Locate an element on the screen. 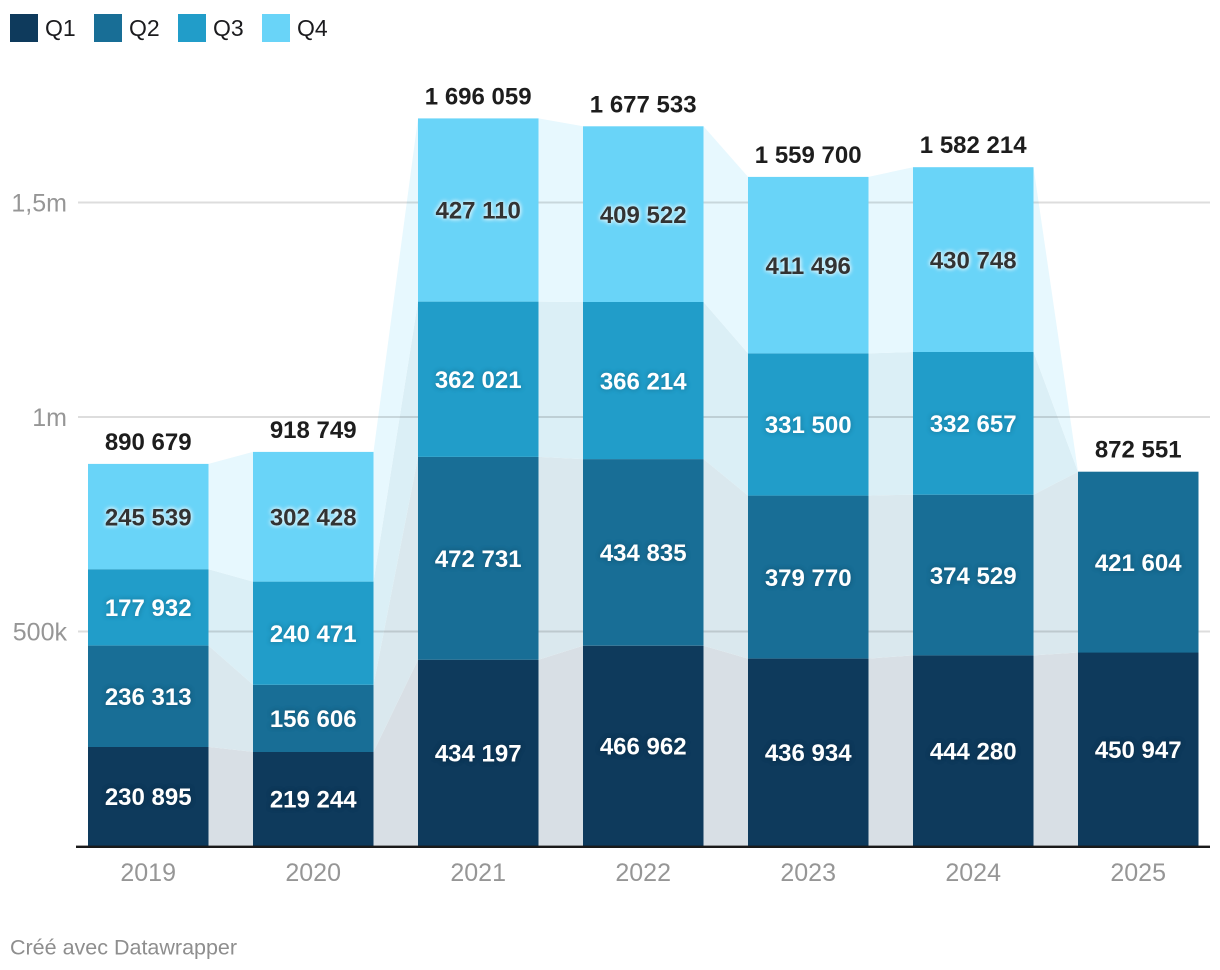 The height and width of the screenshot is (970, 1220). svg-text: 434 197 is located at coordinates (478, 754).